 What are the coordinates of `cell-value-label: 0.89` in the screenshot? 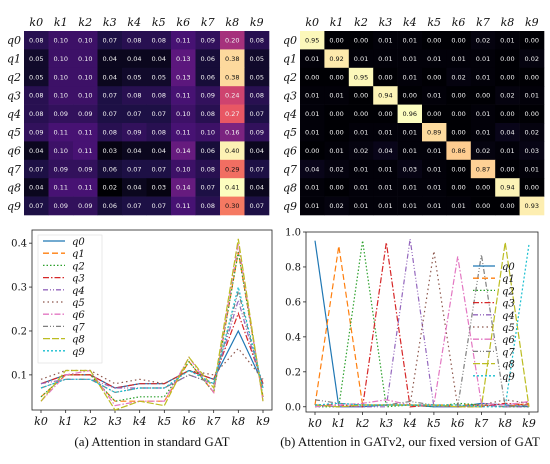 It's located at (434, 133).